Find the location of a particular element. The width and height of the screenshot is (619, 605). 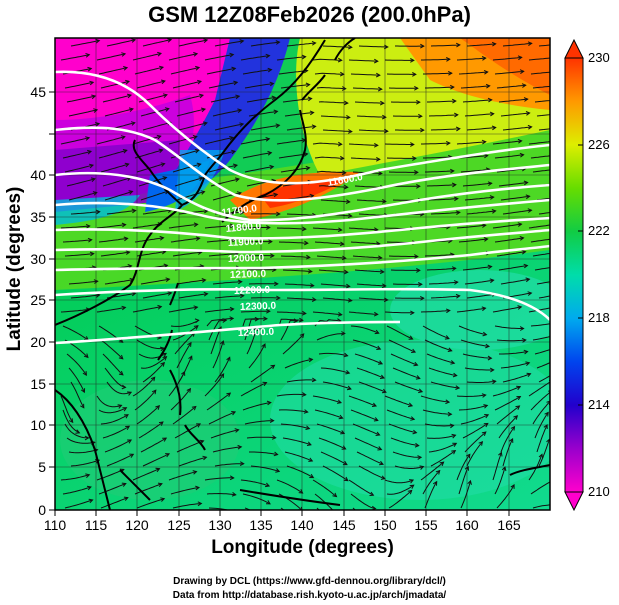

y-tick-label: 45 is located at coordinates (38, 92).